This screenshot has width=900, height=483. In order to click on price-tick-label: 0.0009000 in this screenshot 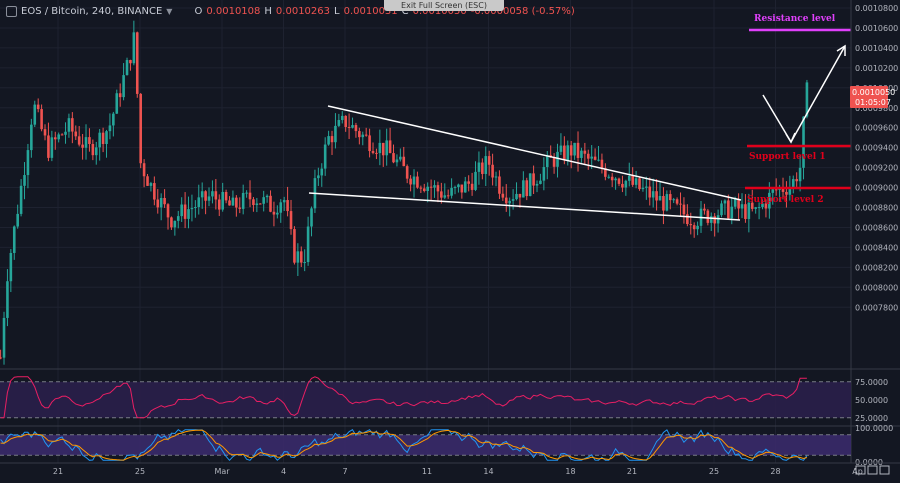, I will do `click(876, 188)`.